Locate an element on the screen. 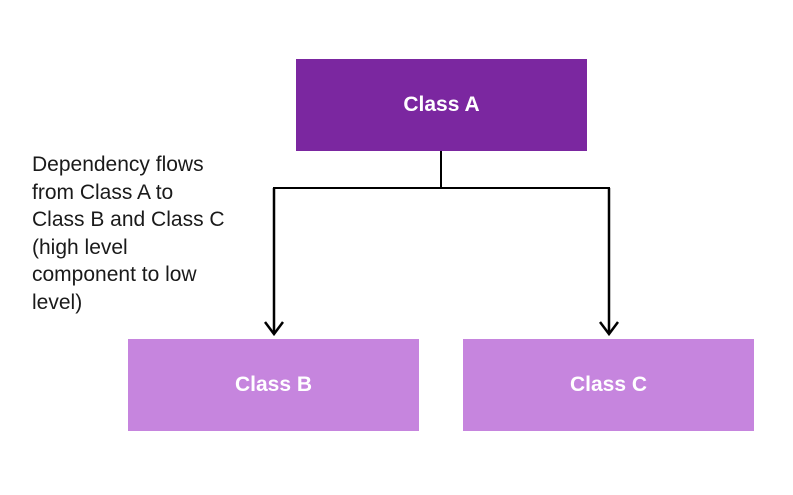 The height and width of the screenshot is (495, 793). class-c-box: Class C is located at coordinates (608, 385).